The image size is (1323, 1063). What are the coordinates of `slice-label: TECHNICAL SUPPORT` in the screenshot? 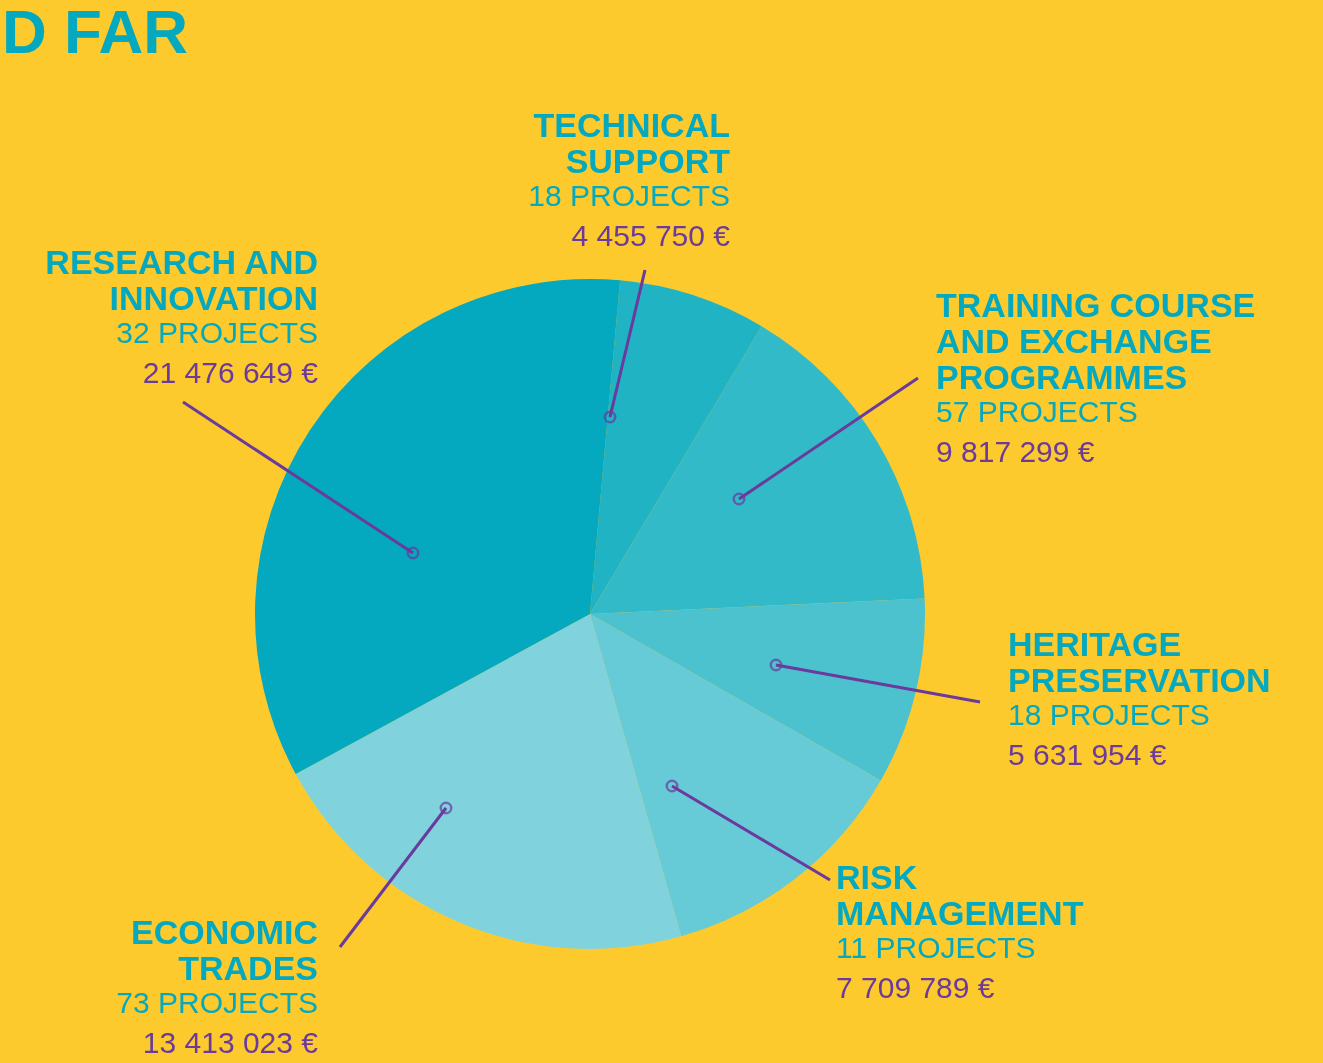 It's located at (632, 143).